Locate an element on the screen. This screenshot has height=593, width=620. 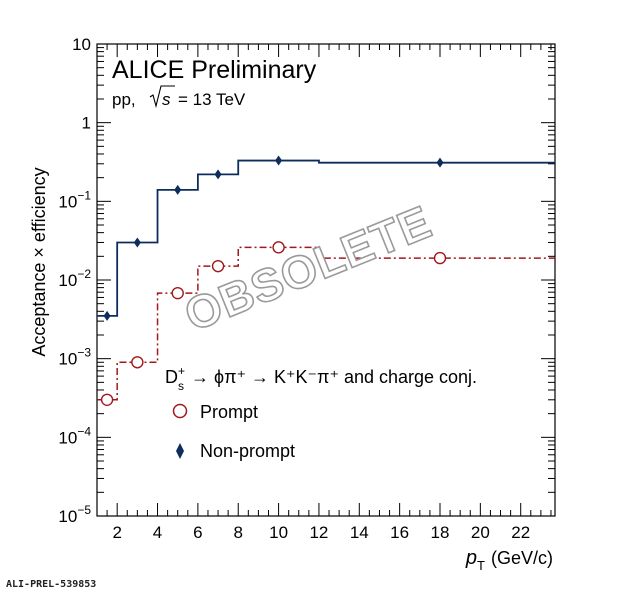
x-tick-label: 12 is located at coordinates (318, 532).